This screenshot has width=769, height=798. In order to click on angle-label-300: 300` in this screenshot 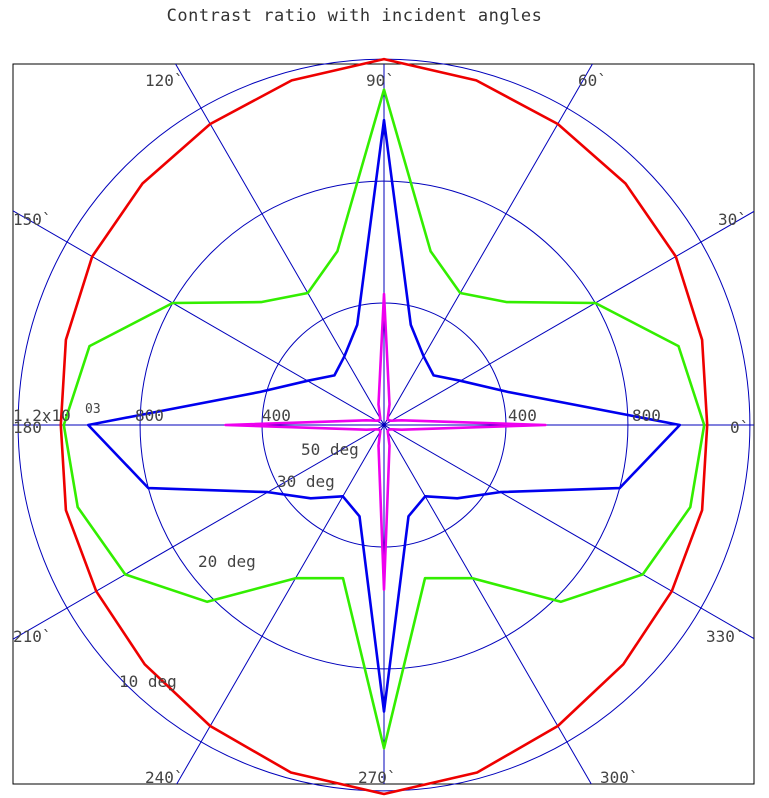, I will do `click(619, 777)`.